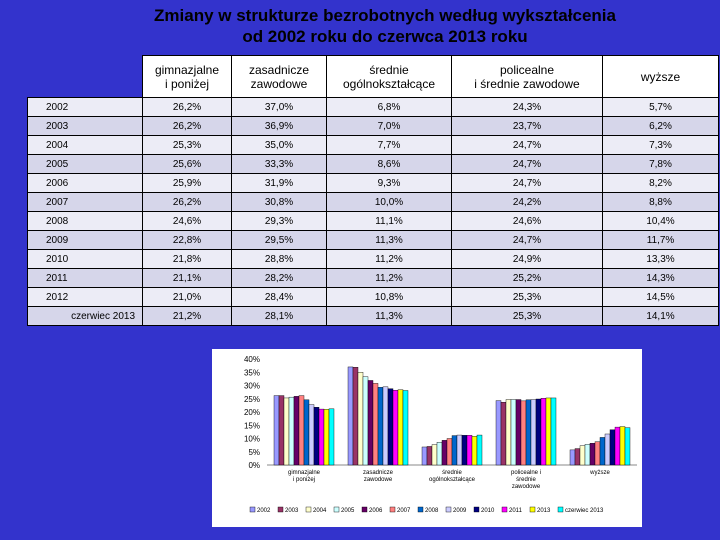  What do you see at coordinates (516, 511) in the screenshot?
I see `legend-label: 2011` at bounding box center [516, 511].